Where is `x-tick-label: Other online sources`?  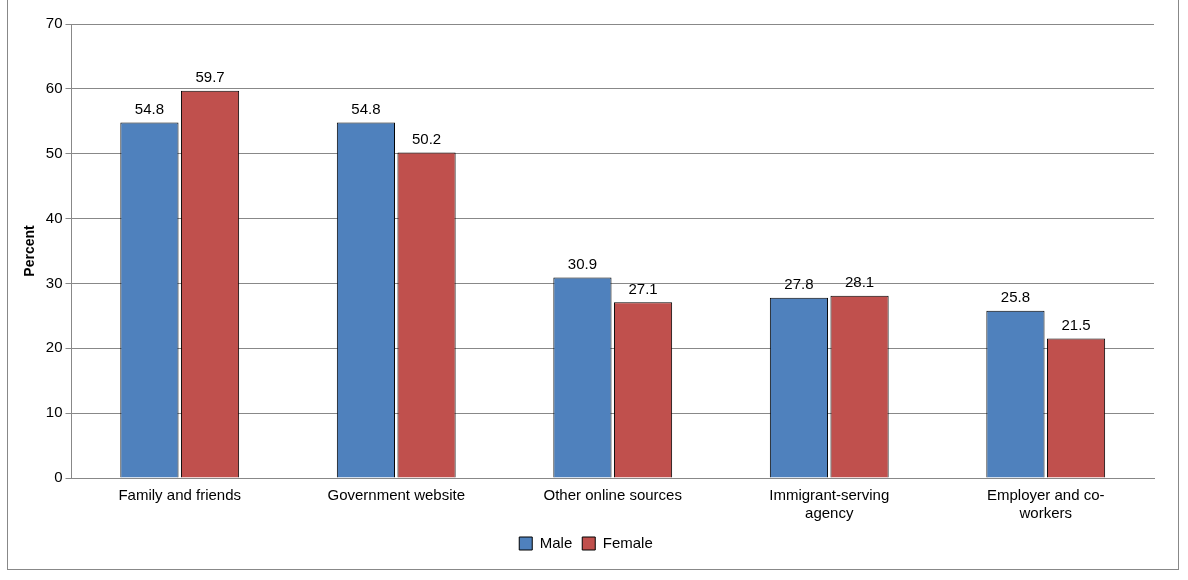 x-tick-label: Other online sources is located at coordinates (612, 495).